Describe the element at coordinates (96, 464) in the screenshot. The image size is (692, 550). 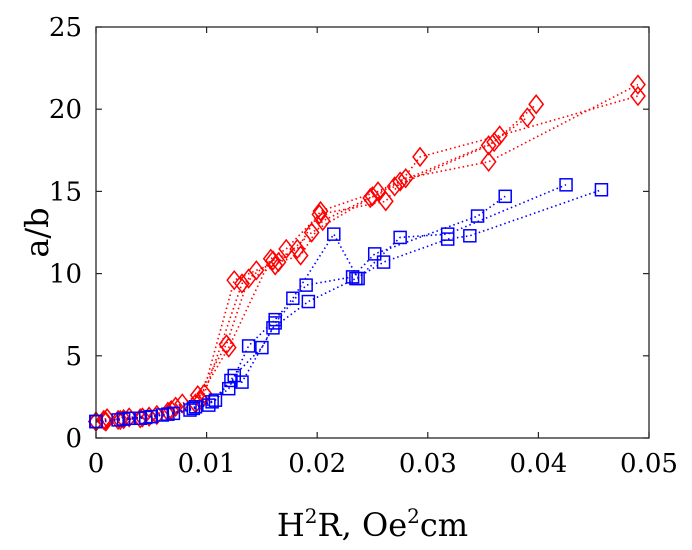
I see `x-tick-label: 0` at that location.